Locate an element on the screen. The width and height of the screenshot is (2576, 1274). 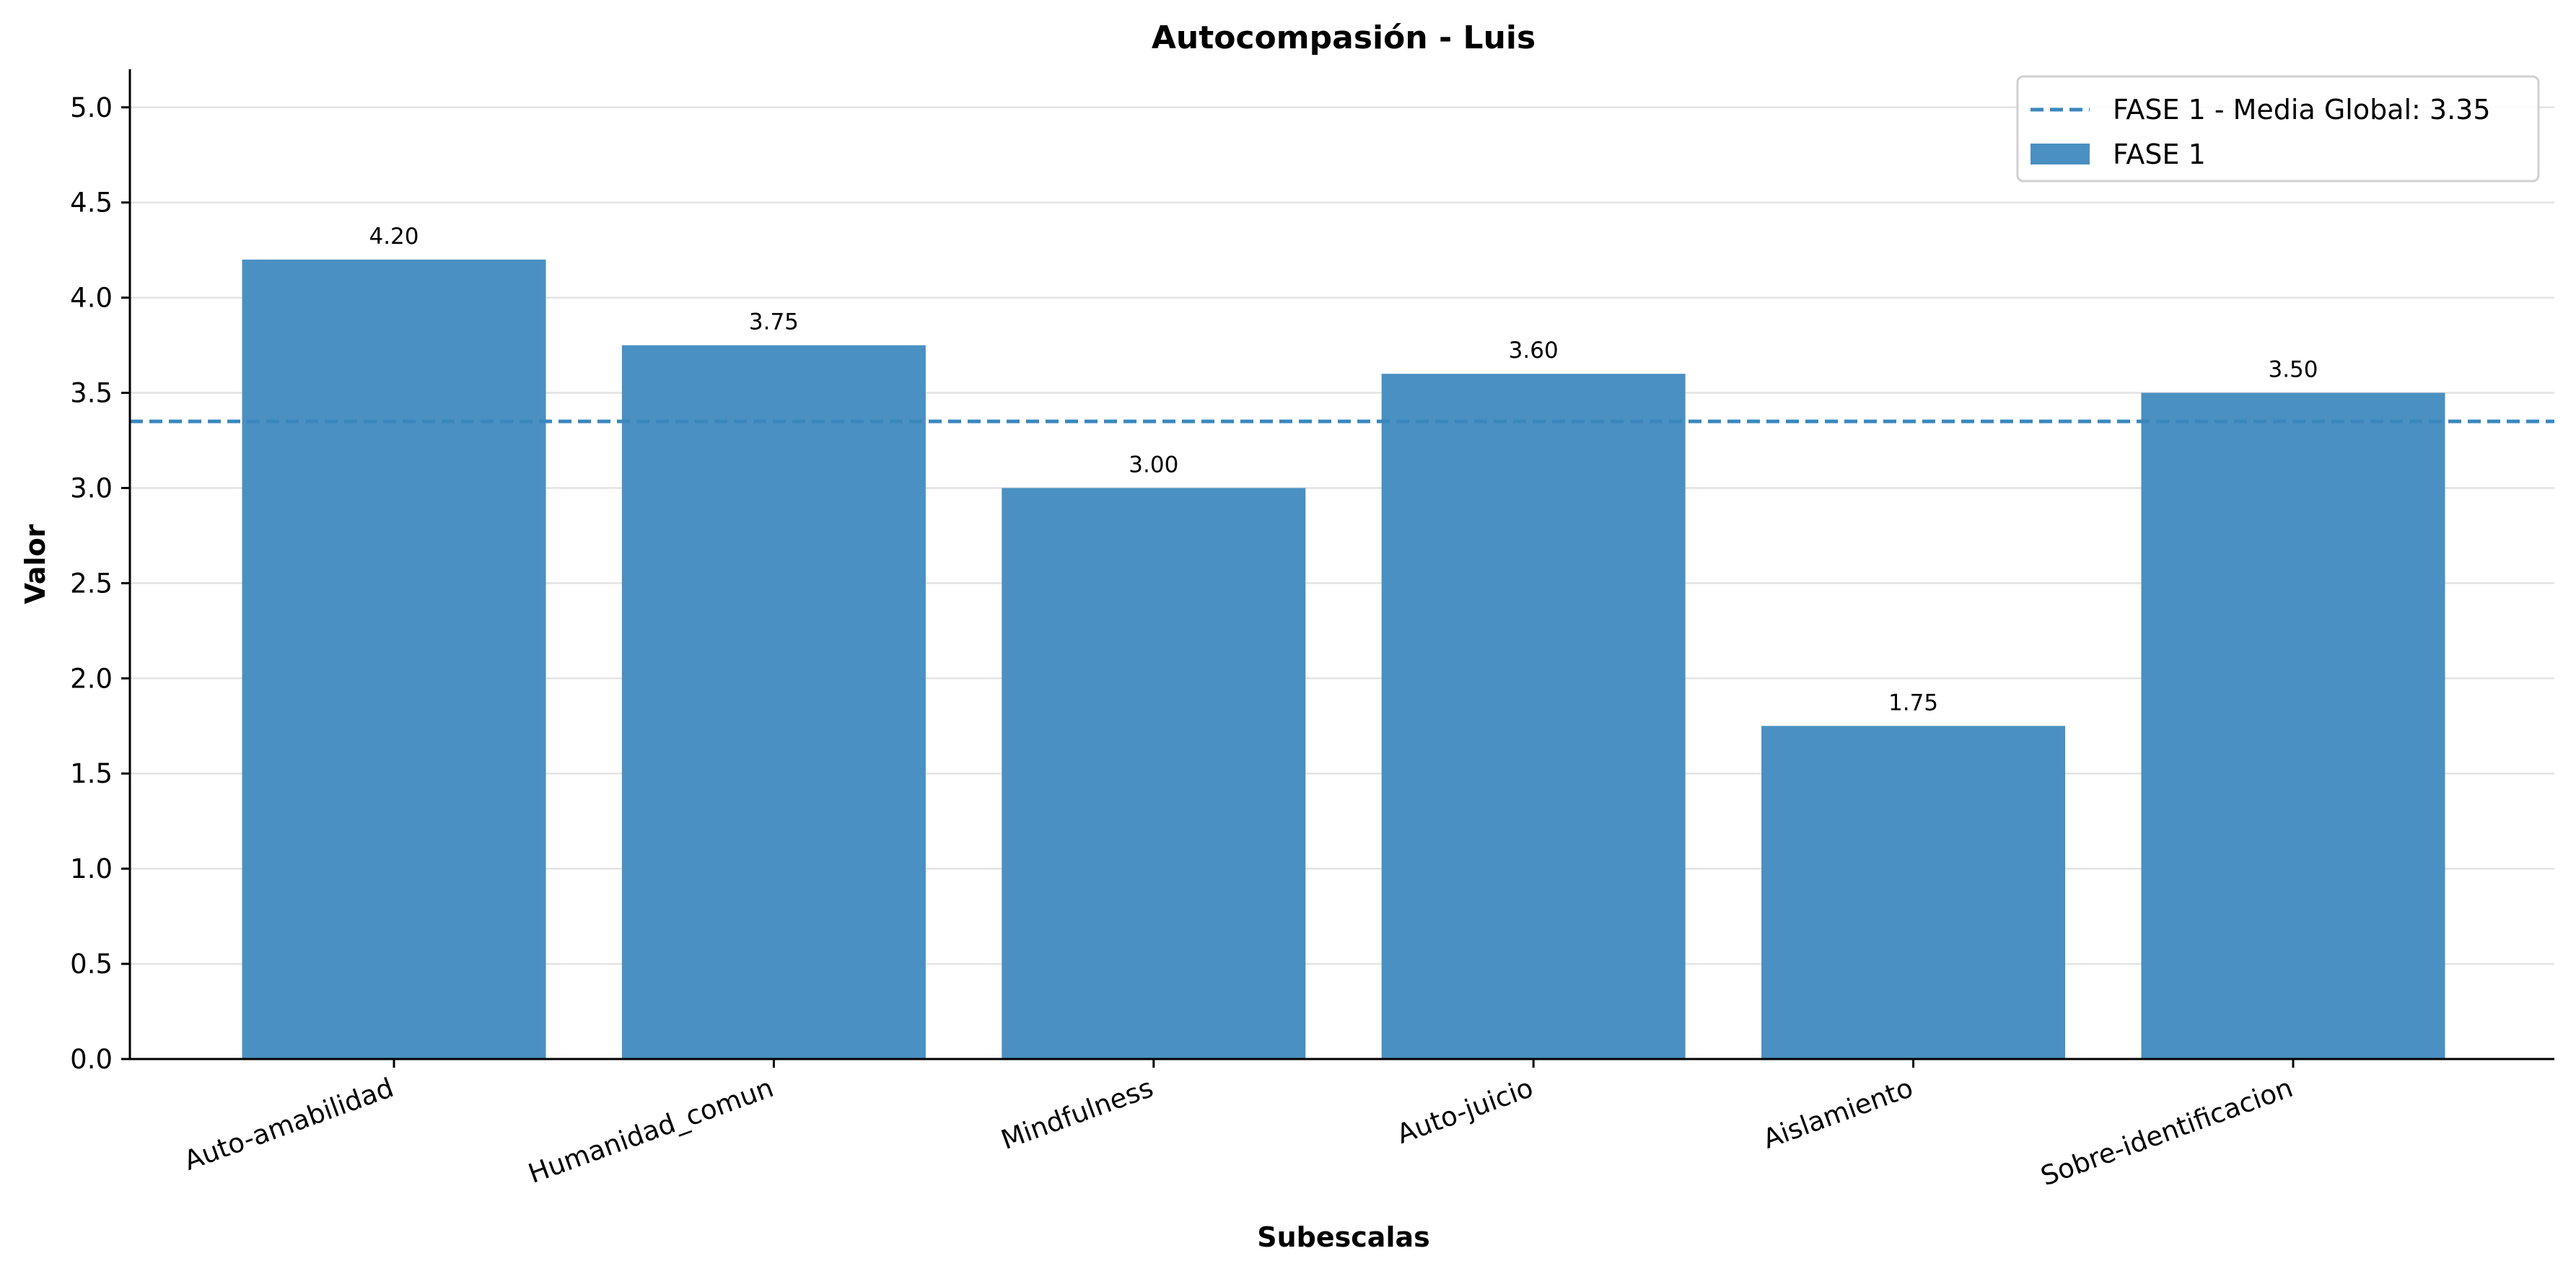
y-tick-label-10: 5.0 is located at coordinates (91, 108).